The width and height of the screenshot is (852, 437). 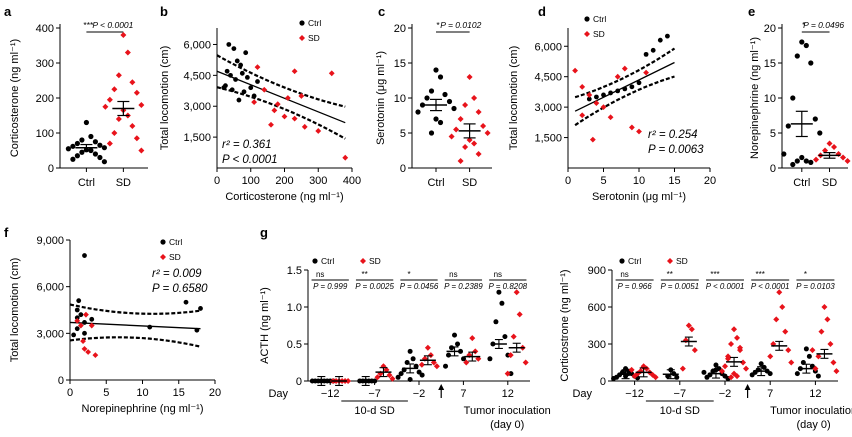 I want to click on p-value: P = 0.966, so click(x=635, y=286).